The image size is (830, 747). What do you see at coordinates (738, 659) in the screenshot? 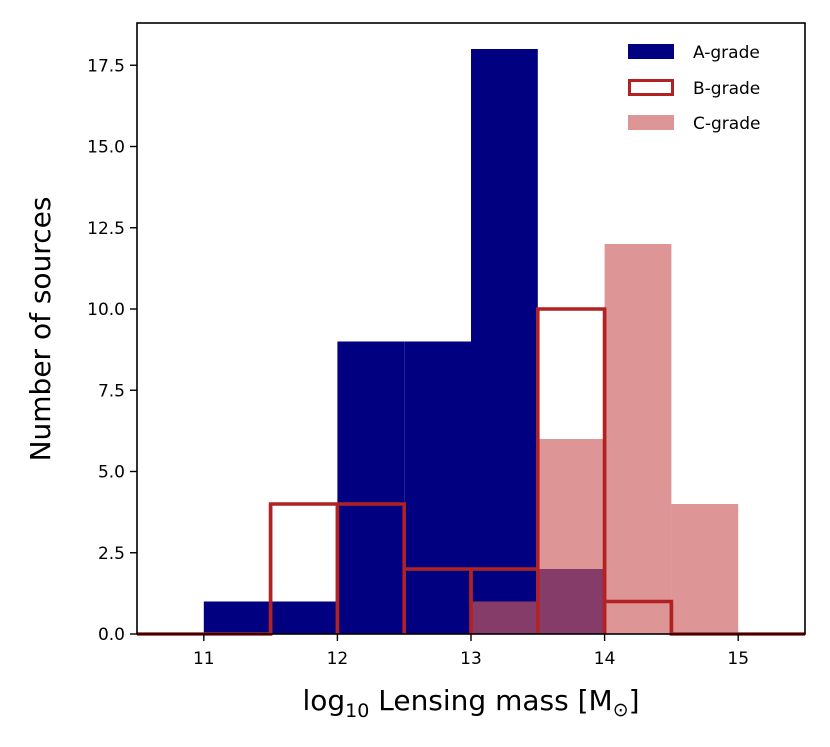
I see `x-tick-label: 15` at bounding box center [738, 659].